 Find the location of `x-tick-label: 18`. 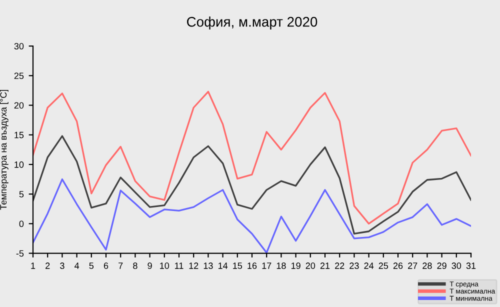

x-tick-label: 18 is located at coordinates (281, 265).